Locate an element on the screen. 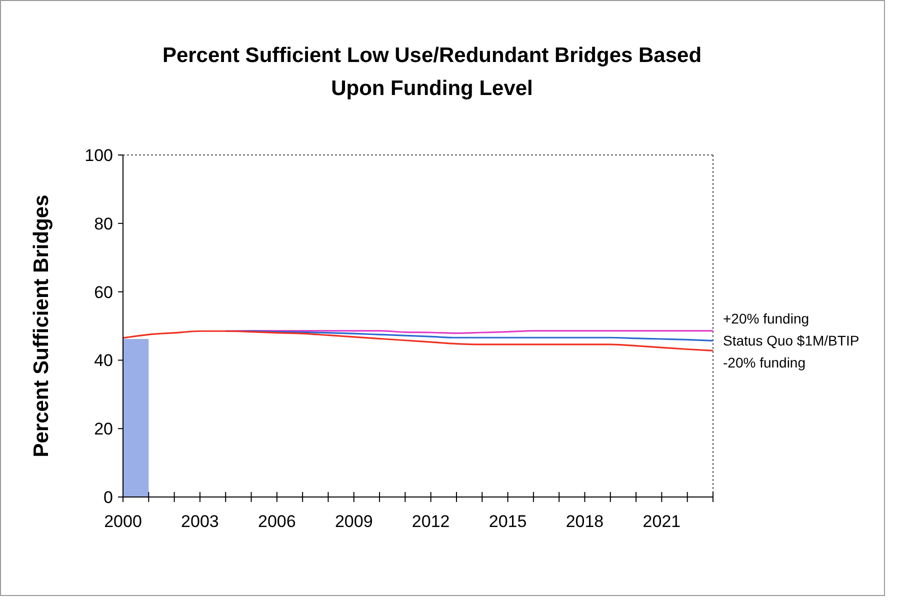 The width and height of the screenshot is (904, 603). x-tick-label: 2003 is located at coordinates (200, 521).